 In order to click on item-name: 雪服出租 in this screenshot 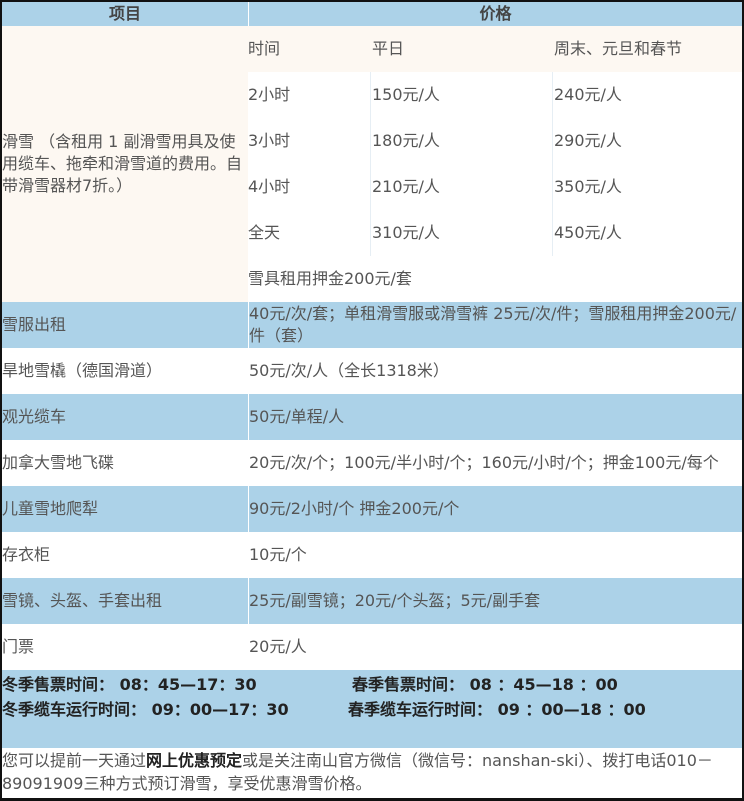, I will do `click(125, 325)`.